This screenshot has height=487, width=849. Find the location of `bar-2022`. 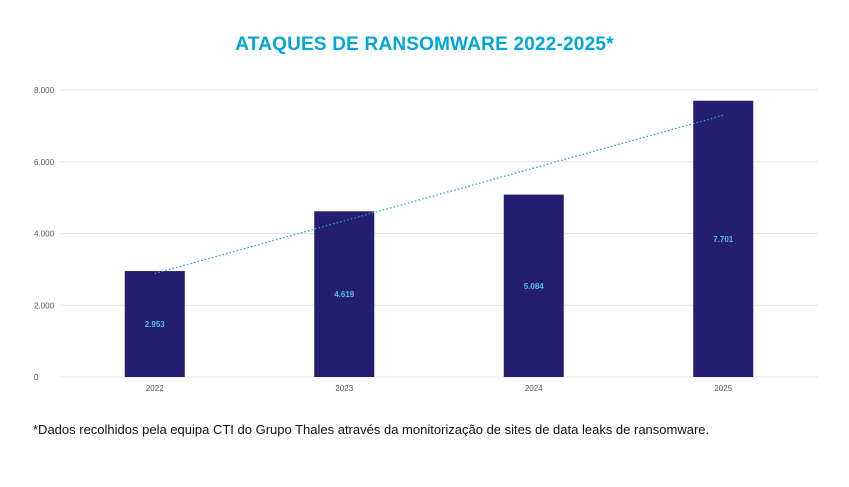

bar-2022 is located at coordinates (154, 324).